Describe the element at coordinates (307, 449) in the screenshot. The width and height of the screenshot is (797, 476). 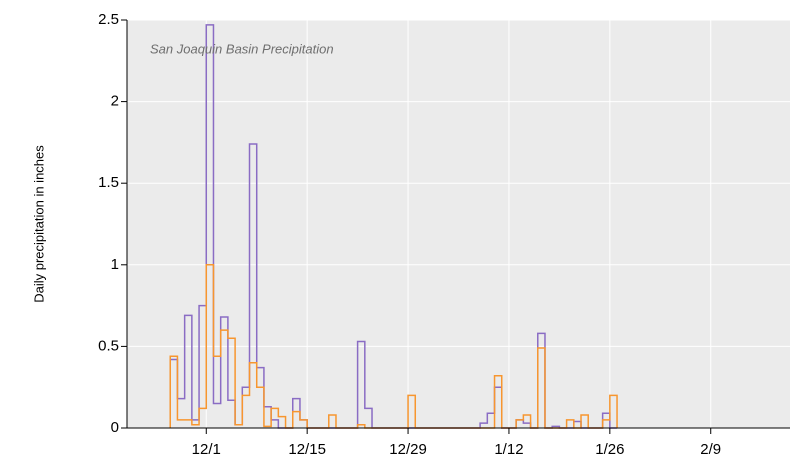
I see `x-tick-label: 12/15` at that location.